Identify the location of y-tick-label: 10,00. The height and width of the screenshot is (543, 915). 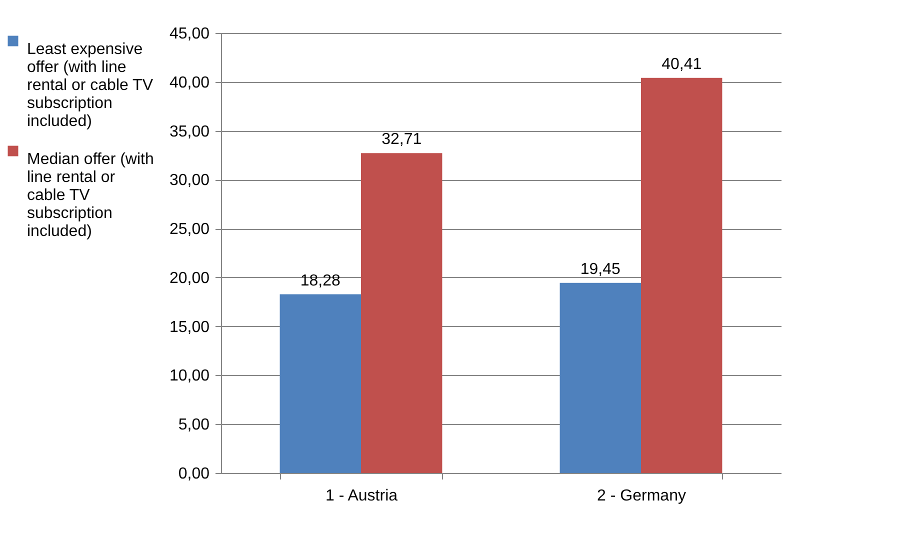
(189, 376).